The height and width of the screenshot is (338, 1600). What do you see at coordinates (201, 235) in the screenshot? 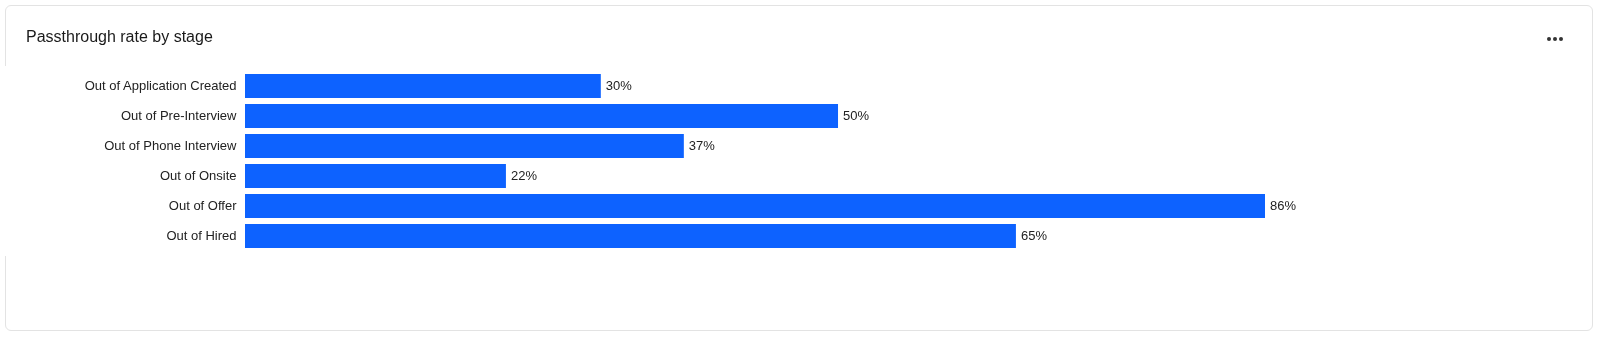
I see `y-tick-label: Out of Hired` at bounding box center [201, 235].